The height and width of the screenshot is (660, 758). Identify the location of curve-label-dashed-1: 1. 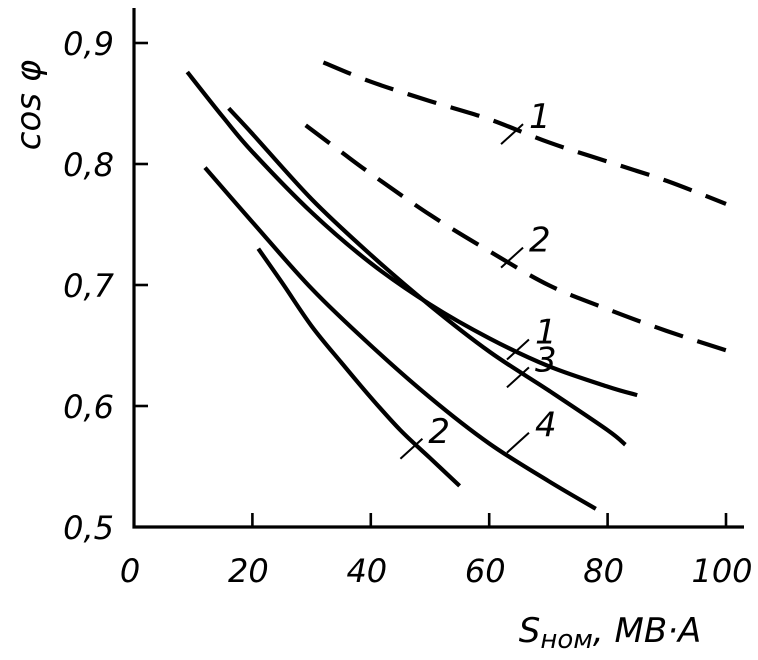
(540, 117).